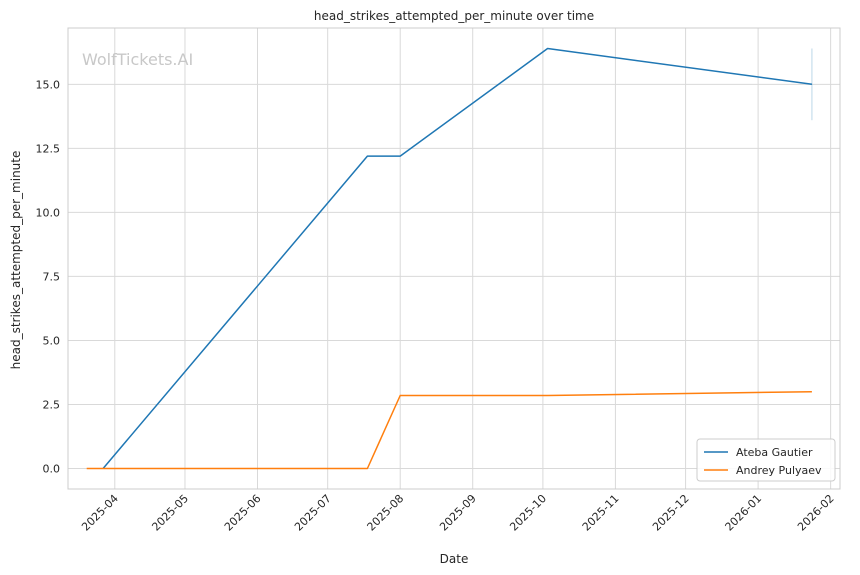 The height and width of the screenshot is (575, 860). I want to click on legend-label-ateba-gautier: Ateba Gautier, so click(774, 452).